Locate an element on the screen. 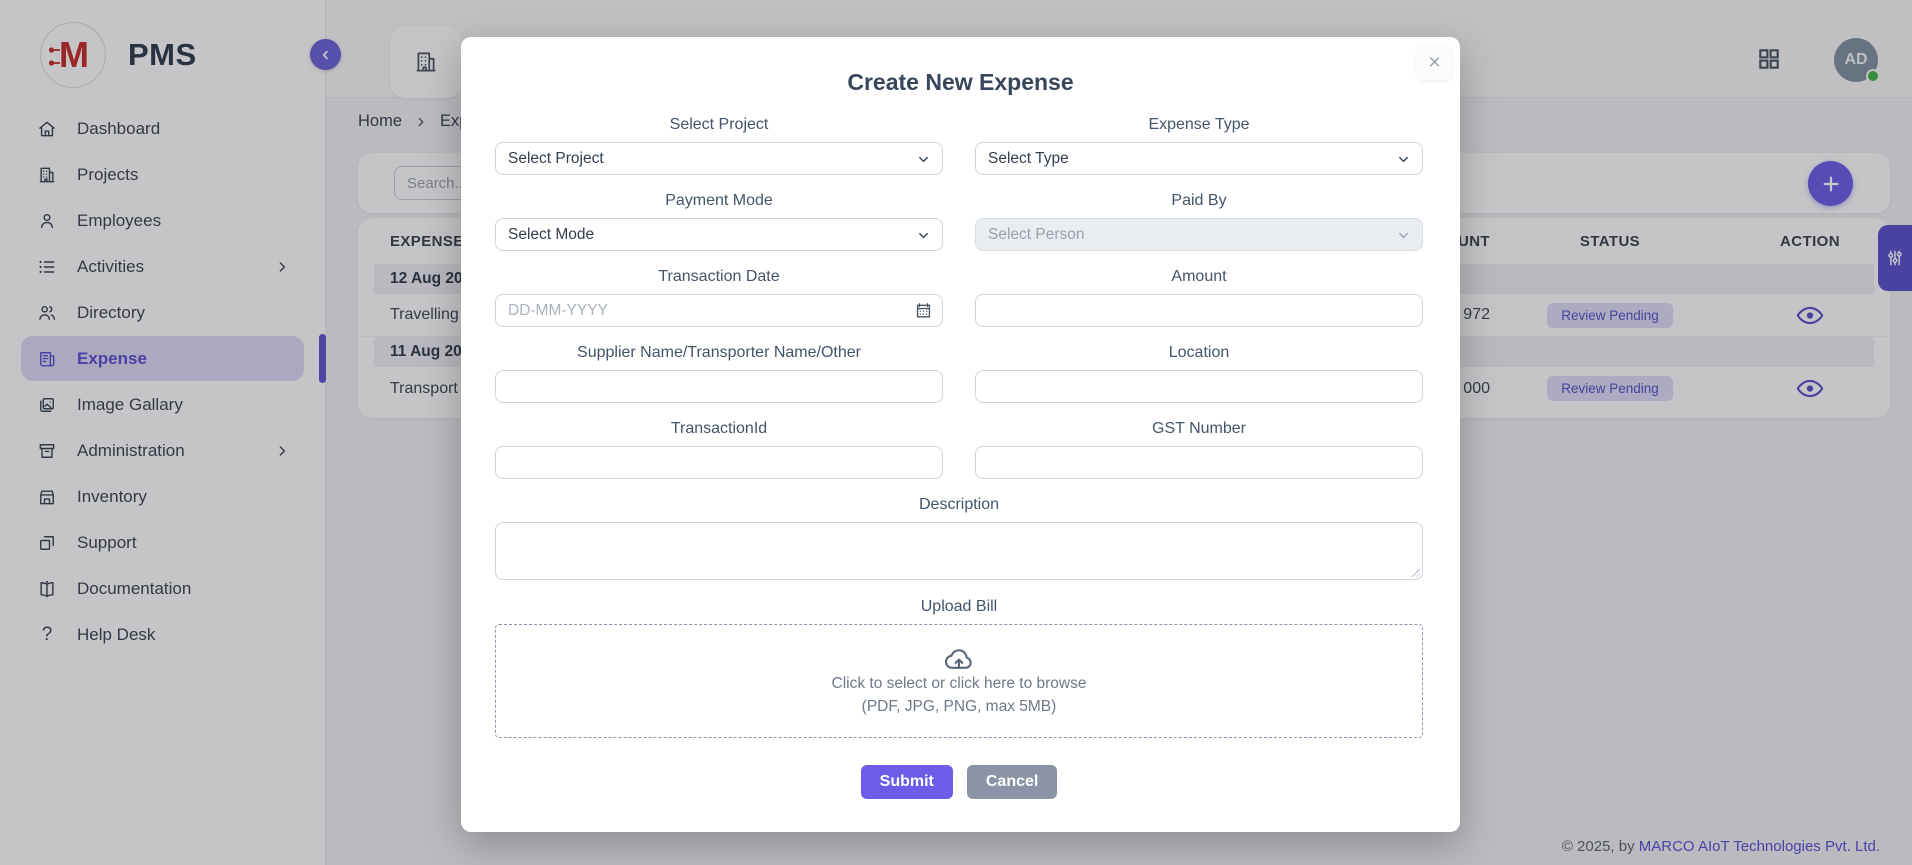  transaction-id-input is located at coordinates (719, 462).